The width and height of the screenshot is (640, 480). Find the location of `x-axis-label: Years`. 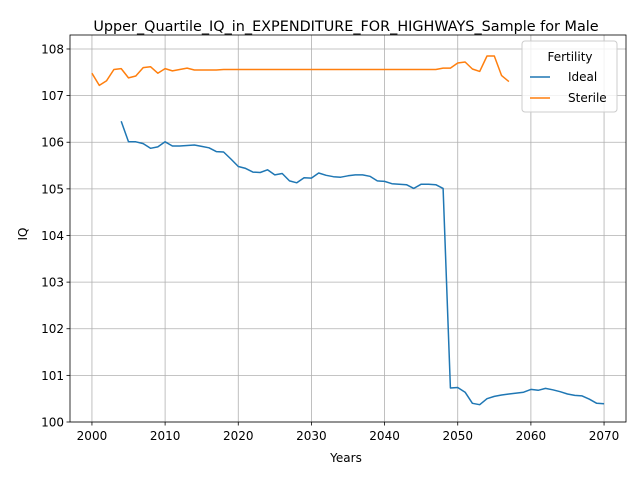

x-axis-label: Years is located at coordinates (345, 458).